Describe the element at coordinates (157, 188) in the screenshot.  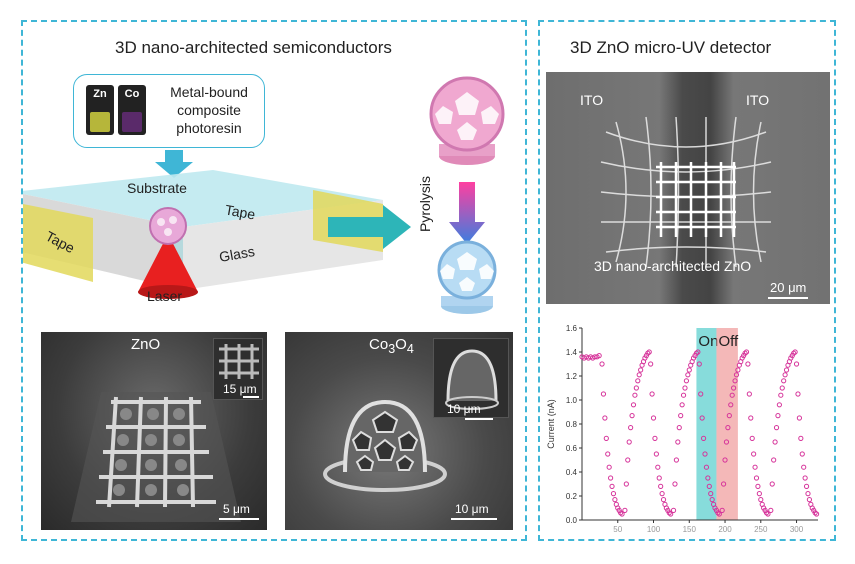
I see `substrate-label: Substrate` at that location.